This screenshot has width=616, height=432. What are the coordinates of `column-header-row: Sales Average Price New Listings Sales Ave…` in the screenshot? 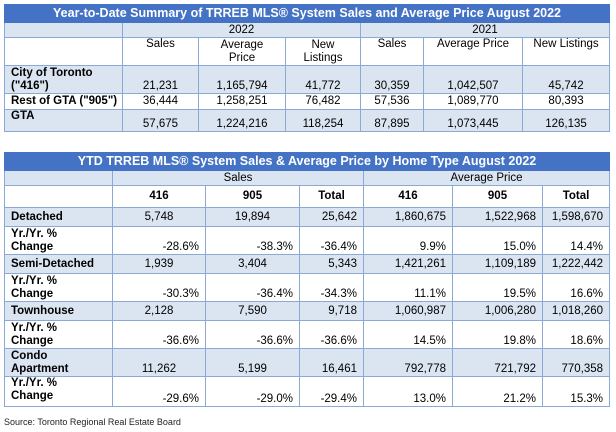 It's located at (307, 51).